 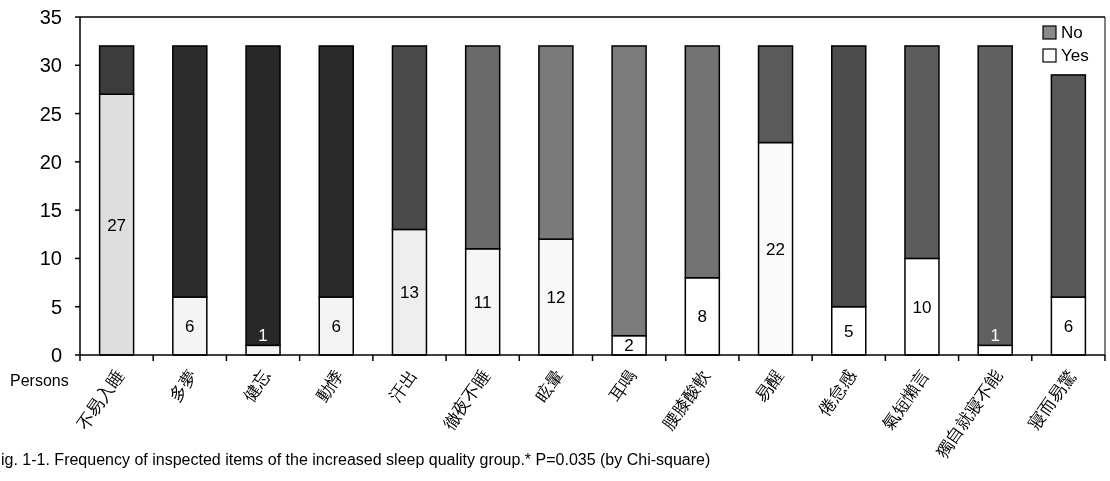 I want to click on x-tick-label: 汗出, so click(x=403, y=386).